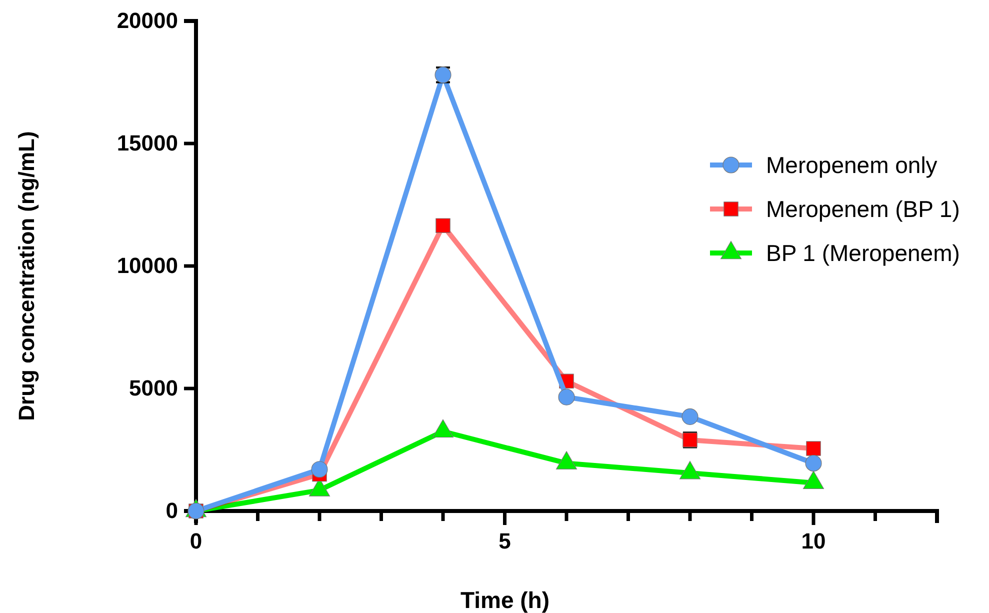 This screenshot has width=989, height=613. I want to click on x-tick-label: 0, so click(196, 541).